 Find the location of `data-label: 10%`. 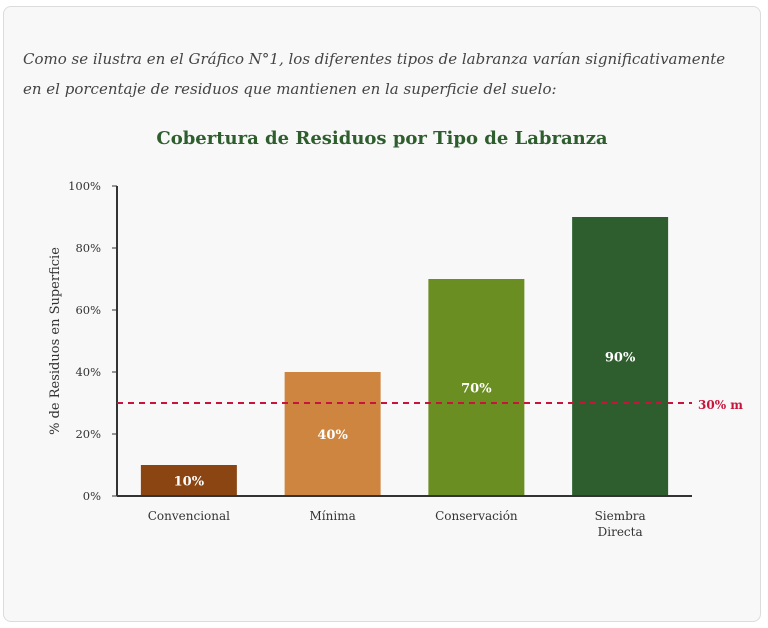

data-label: 10% is located at coordinates (189, 482).